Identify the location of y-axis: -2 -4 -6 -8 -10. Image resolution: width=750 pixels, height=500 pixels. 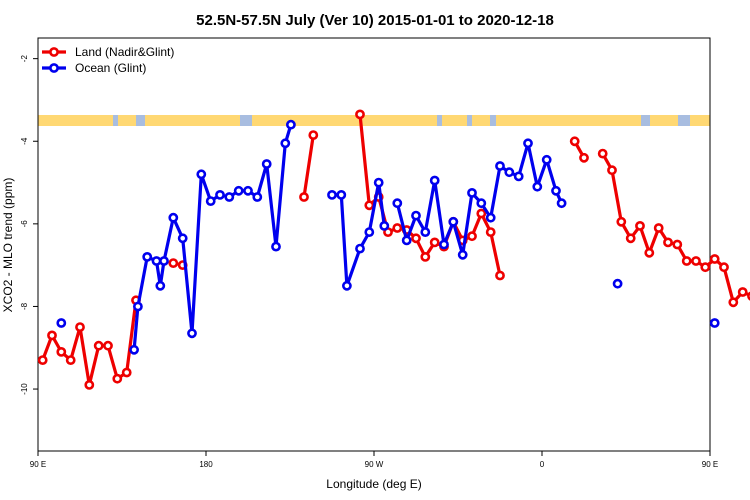
(29, 225).